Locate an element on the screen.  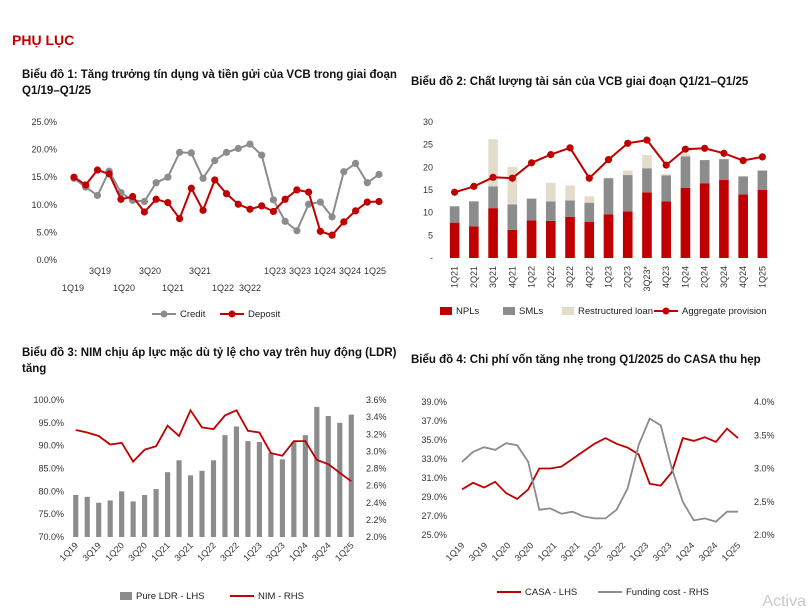
chart4-xtick-label: 1Q22 is located at coordinates (593, 551).